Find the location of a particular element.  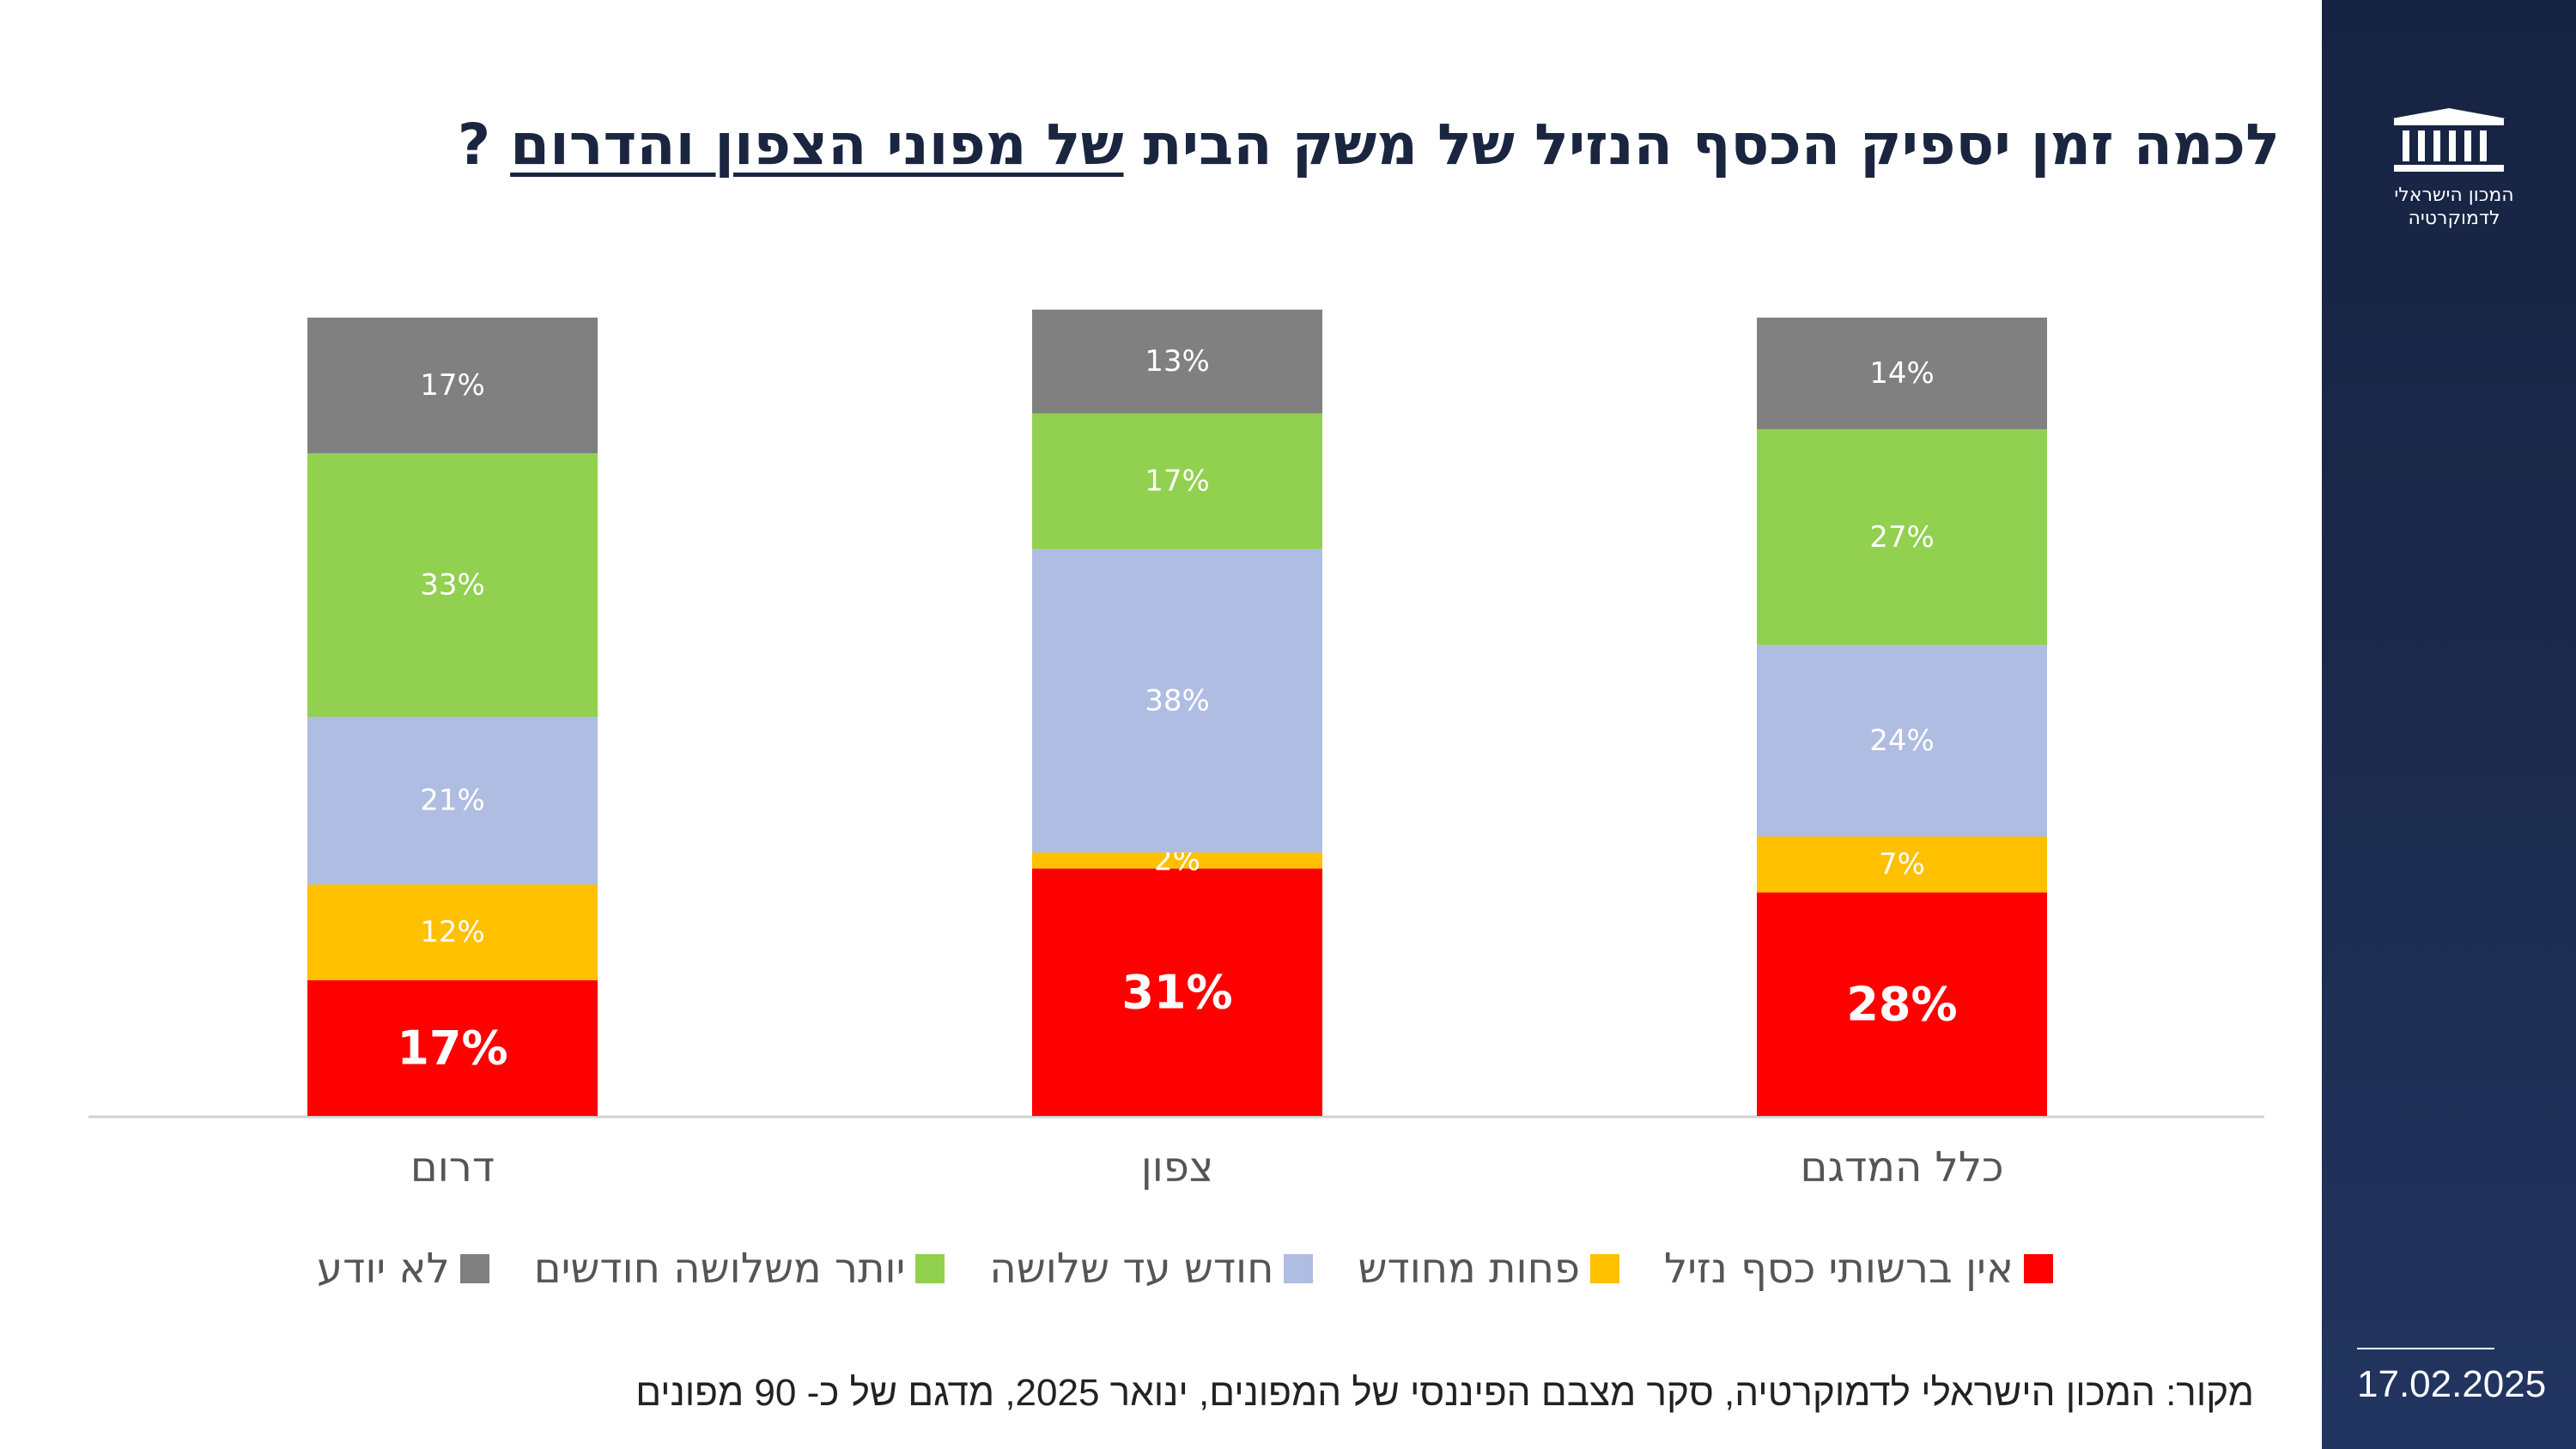

data-label: 7% is located at coordinates (1902, 864).